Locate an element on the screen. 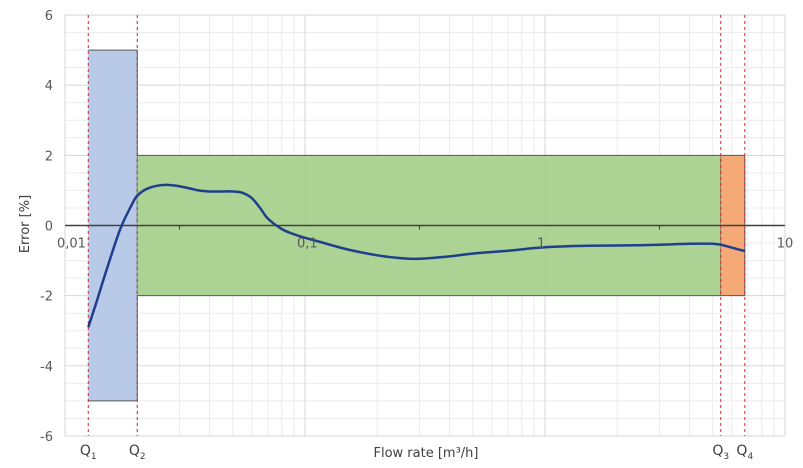 This screenshot has width=803, height=468. q3-label: Q3 is located at coordinates (720, 452).